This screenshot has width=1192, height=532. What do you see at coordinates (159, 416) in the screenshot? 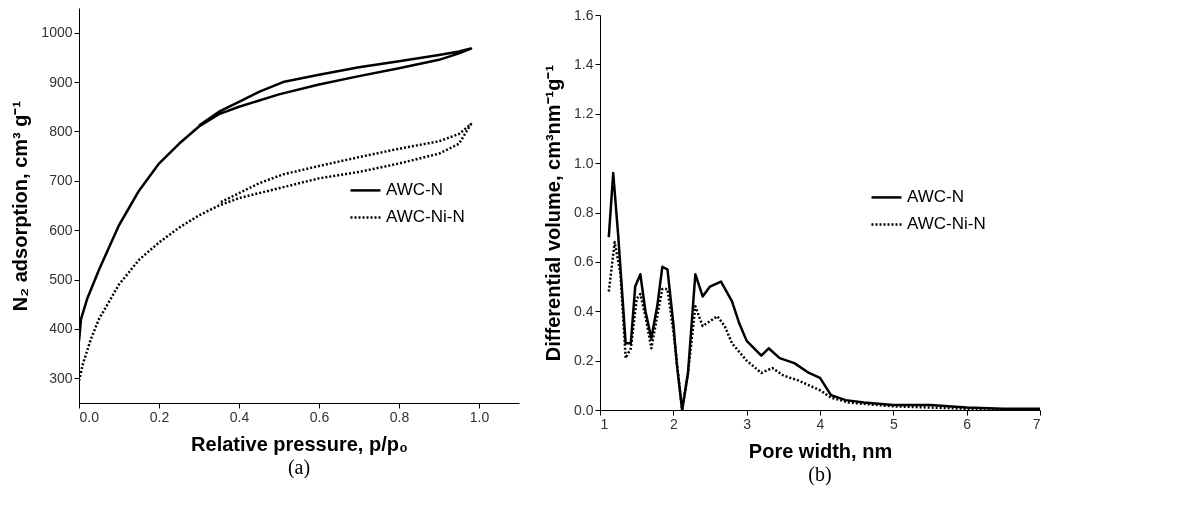
I see `x-tick-label: 0.2` at bounding box center [159, 416].